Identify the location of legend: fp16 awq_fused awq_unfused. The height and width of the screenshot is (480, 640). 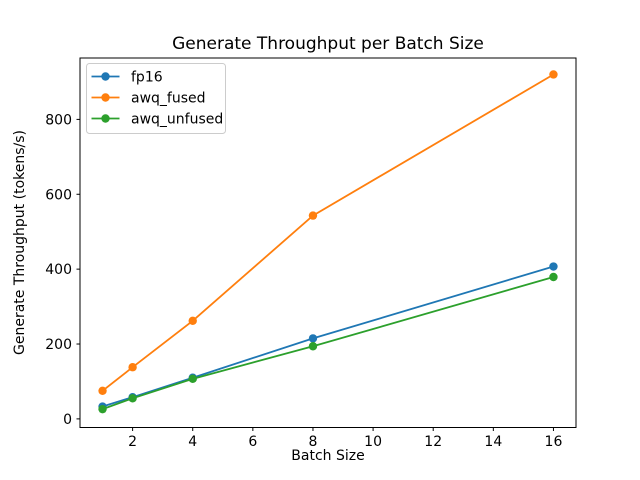
(156, 98).